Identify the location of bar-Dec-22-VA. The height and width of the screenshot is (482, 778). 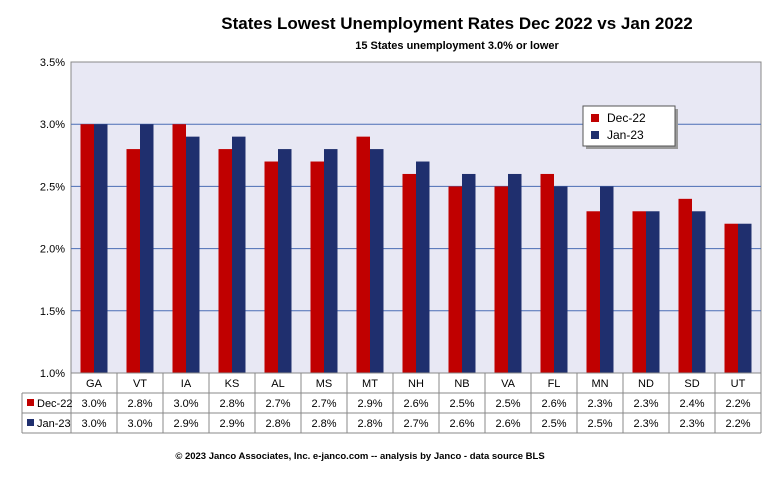
(501, 279).